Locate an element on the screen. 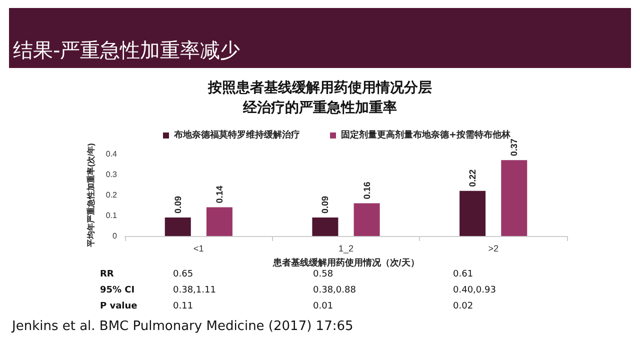 The width and height of the screenshot is (640, 349). y-tick-label: 0.3 is located at coordinates (112, 174).